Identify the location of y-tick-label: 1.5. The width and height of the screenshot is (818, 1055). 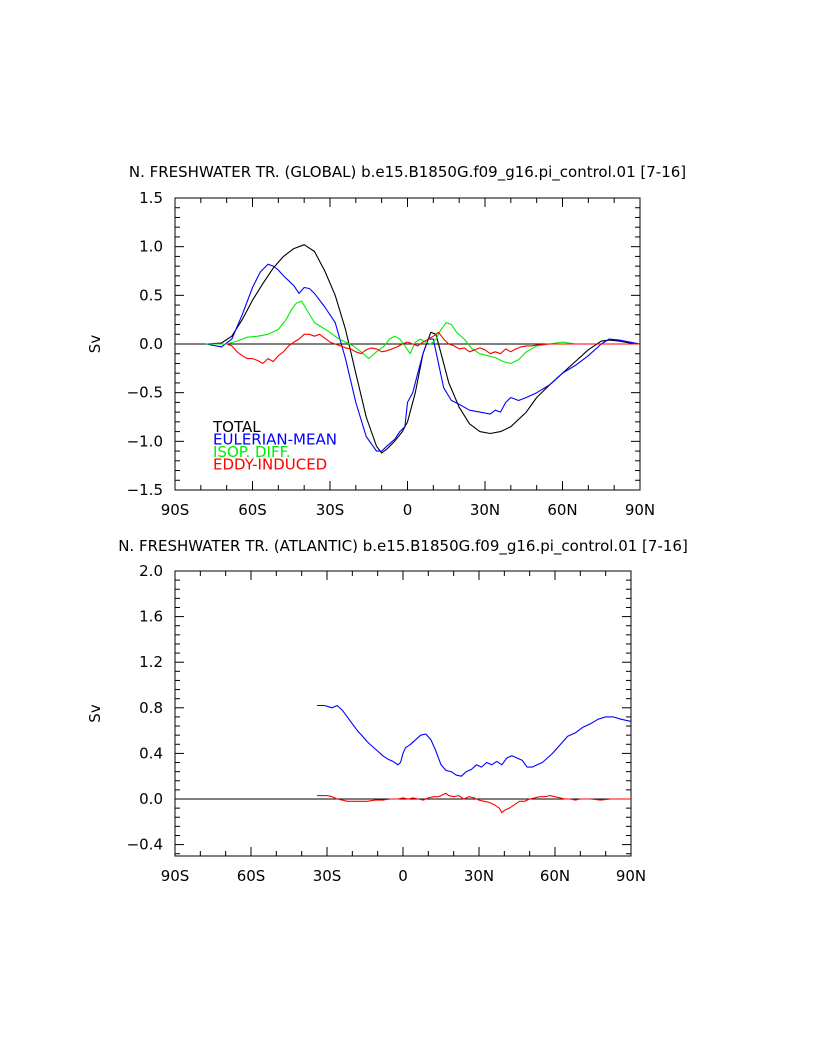
(151, 198).